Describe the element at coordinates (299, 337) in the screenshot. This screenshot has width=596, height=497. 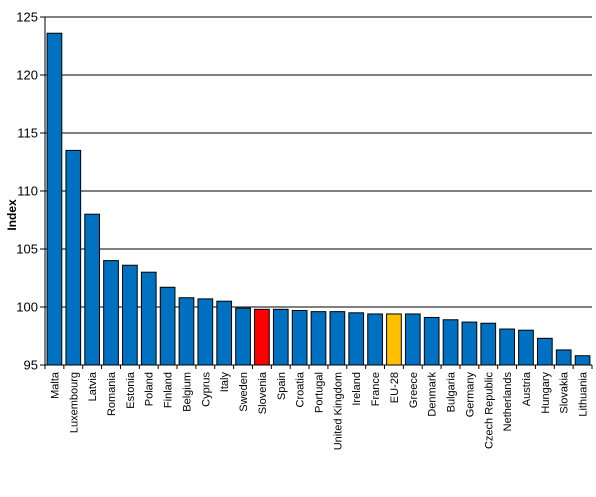
I see `bar-croatia` at that location.